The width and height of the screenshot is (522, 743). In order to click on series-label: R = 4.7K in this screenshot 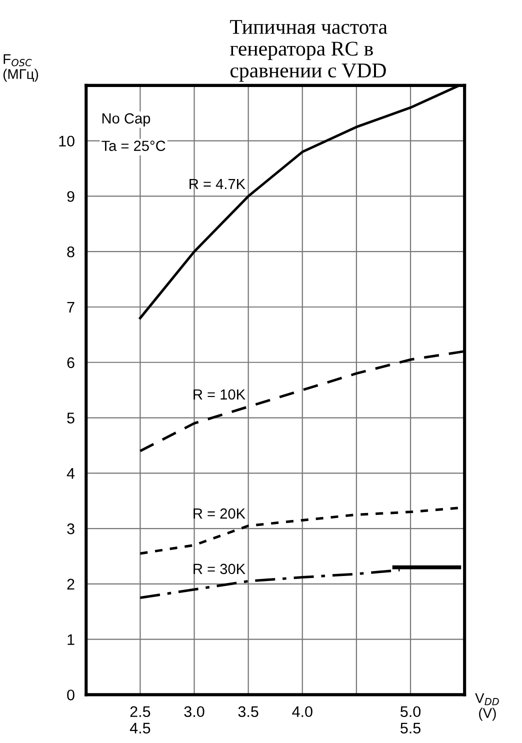, I will do `click(218, 184)`.